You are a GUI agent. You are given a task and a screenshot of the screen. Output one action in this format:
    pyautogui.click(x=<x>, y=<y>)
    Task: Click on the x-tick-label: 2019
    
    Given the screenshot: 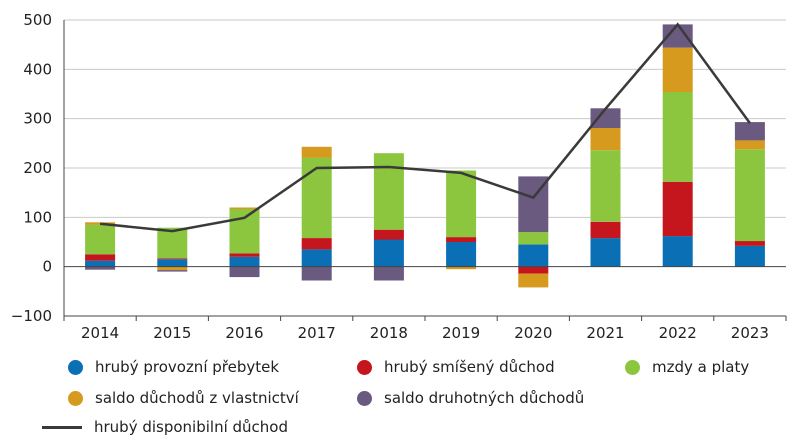 What is the action you would take?
    pyautogui.click(x=461, y=333)
    